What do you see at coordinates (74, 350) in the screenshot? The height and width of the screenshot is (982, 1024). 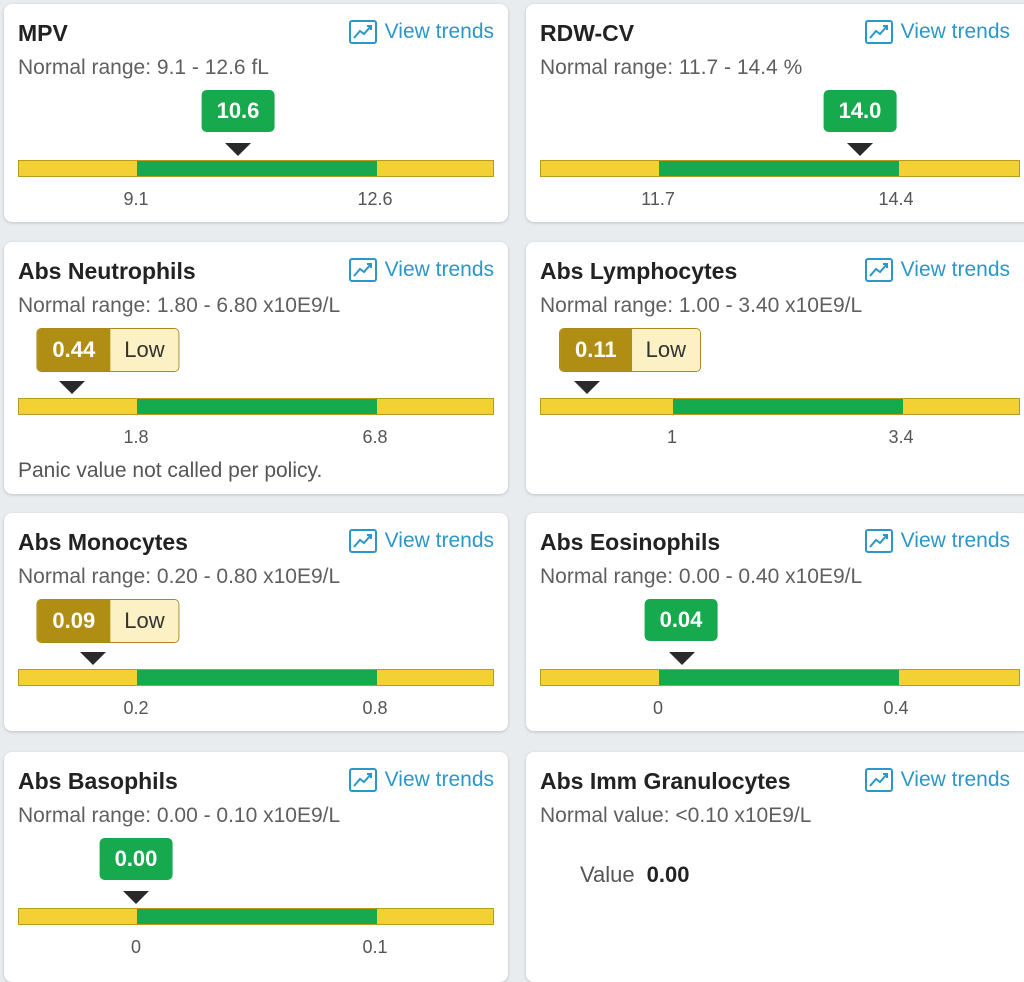 I see `result-value: 0.44` at bounding box center [74, 350].